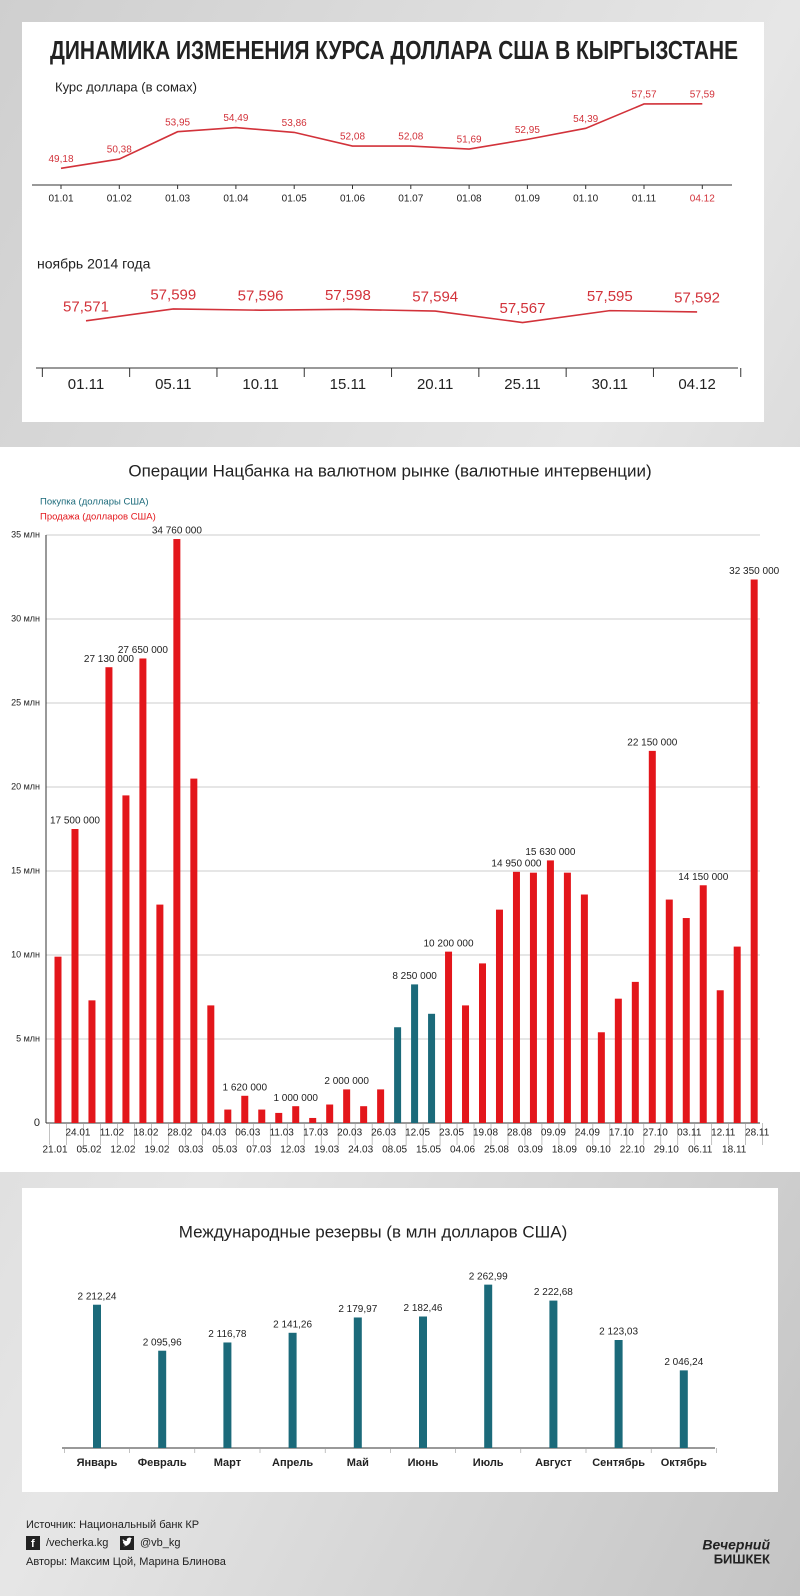 This screenshot has width=800, height=1596. What do you see at coordinates (435, 384) in the screenshot?
I see `x-tick-label: 20.11` at bounding box center [435, 384].